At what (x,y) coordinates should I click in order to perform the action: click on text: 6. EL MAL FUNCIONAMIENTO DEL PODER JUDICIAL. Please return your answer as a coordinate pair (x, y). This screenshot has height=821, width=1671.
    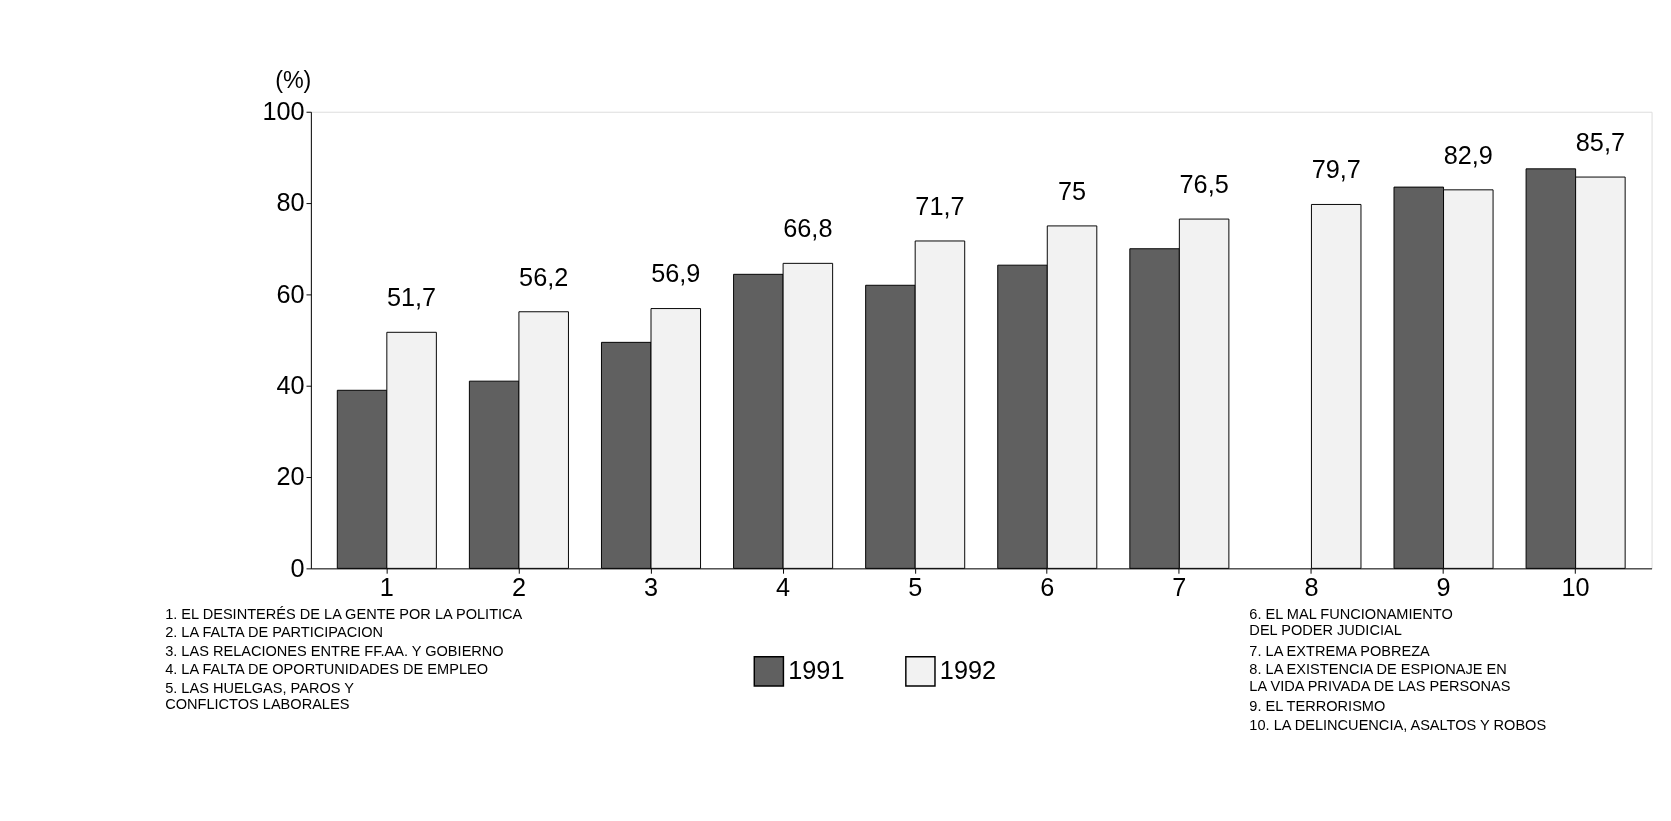
    Looking at the image, I should click on (1351, 622).